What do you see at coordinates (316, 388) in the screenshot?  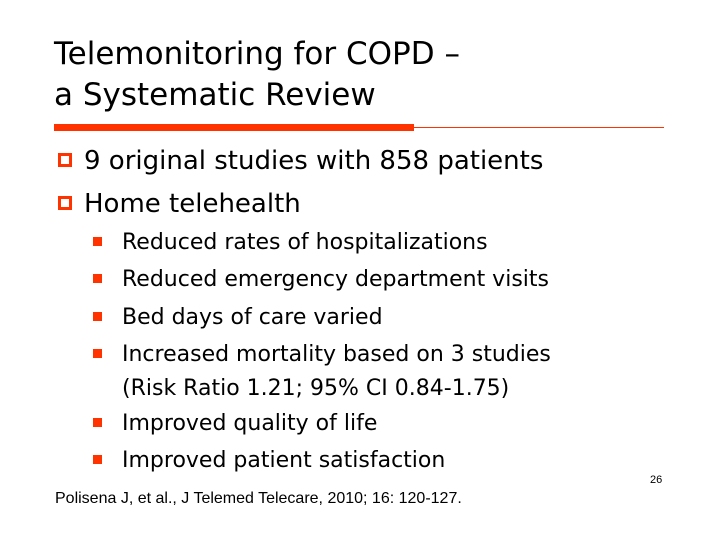 I see `sub-bullet-continuation: (Risk Ratio 1.21; 95% CI 0.84-1.75)` at bounding box center [316, 388].